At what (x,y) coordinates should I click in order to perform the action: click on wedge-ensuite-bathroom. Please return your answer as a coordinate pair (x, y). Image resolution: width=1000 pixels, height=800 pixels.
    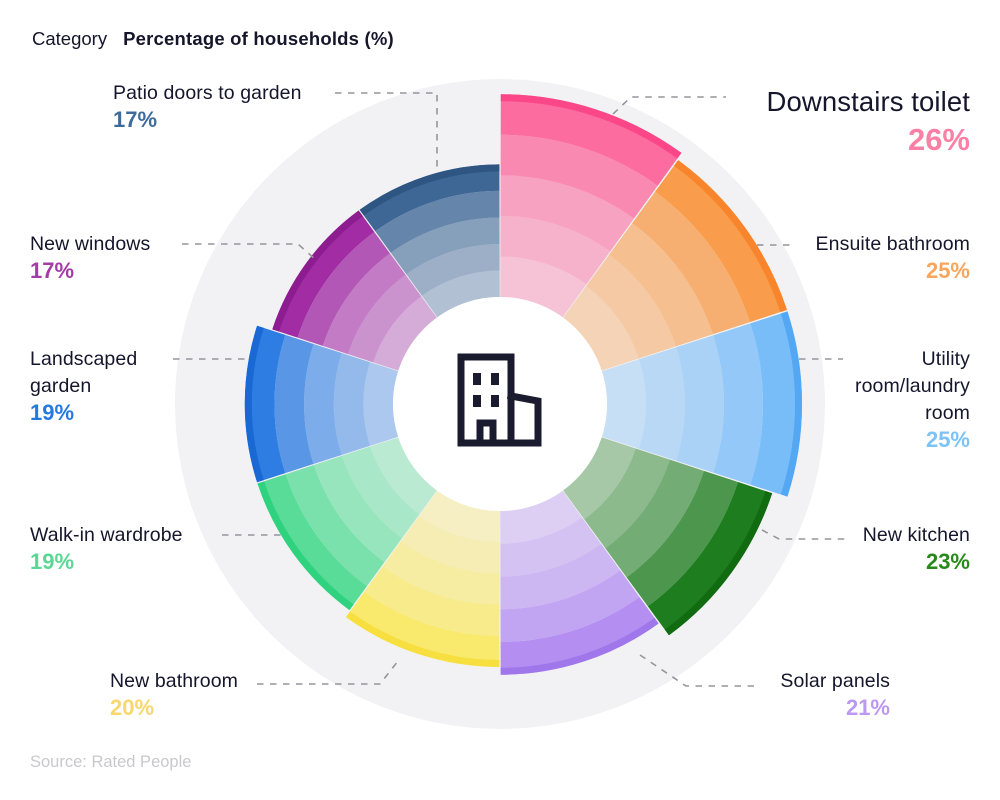
    Looking at the image, I should click on (675, 265).